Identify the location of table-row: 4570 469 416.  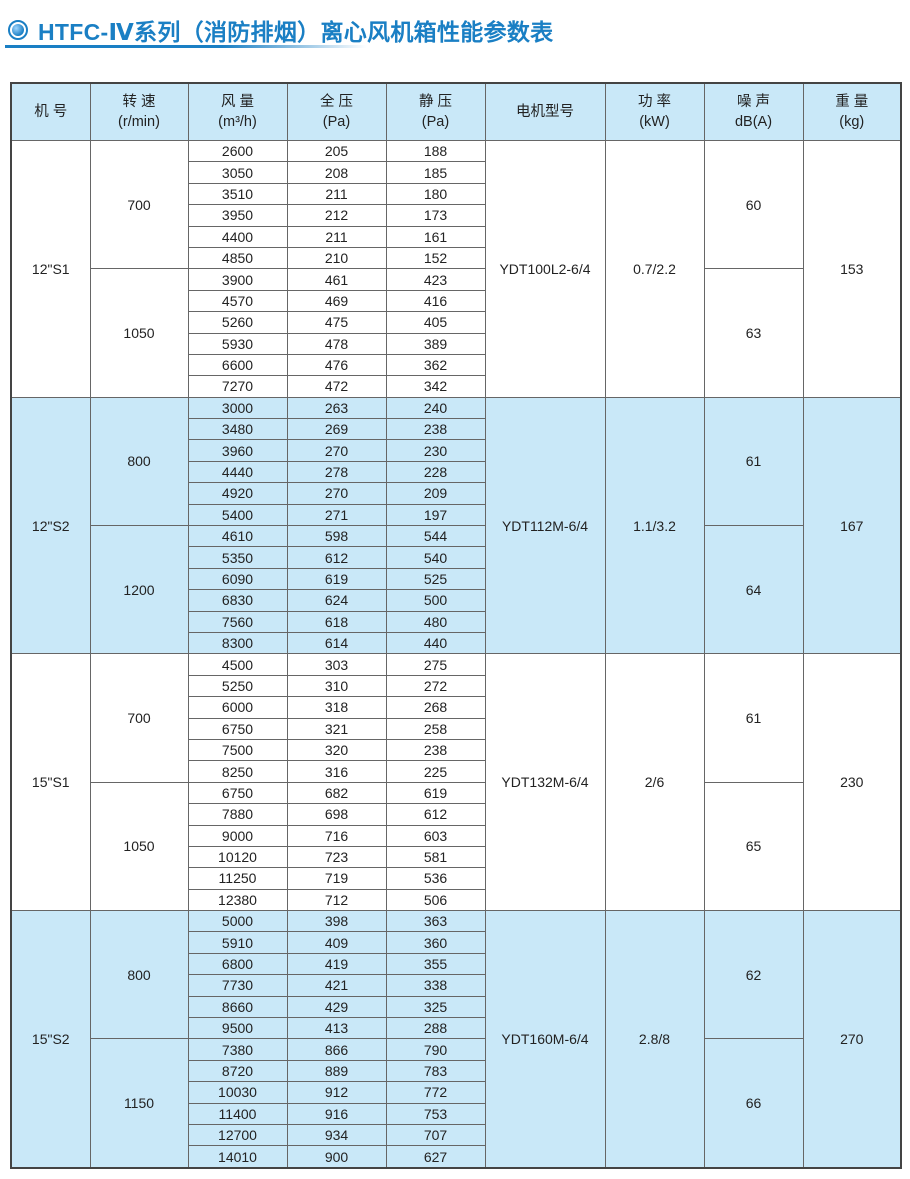
(456, 301).